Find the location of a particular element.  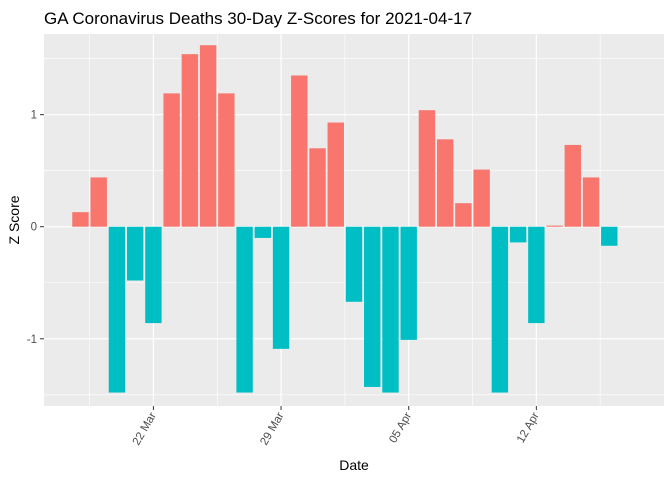

y-axis-title: Z Score is located at coordinates (14, 219).